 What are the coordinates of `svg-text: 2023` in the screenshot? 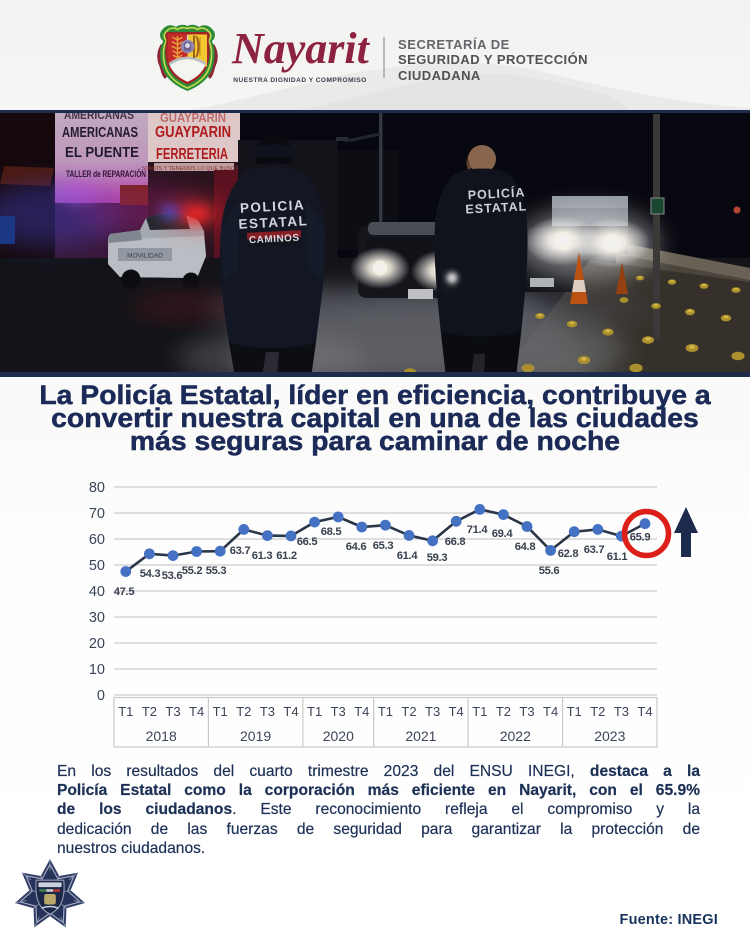 It's located at (609, 736).